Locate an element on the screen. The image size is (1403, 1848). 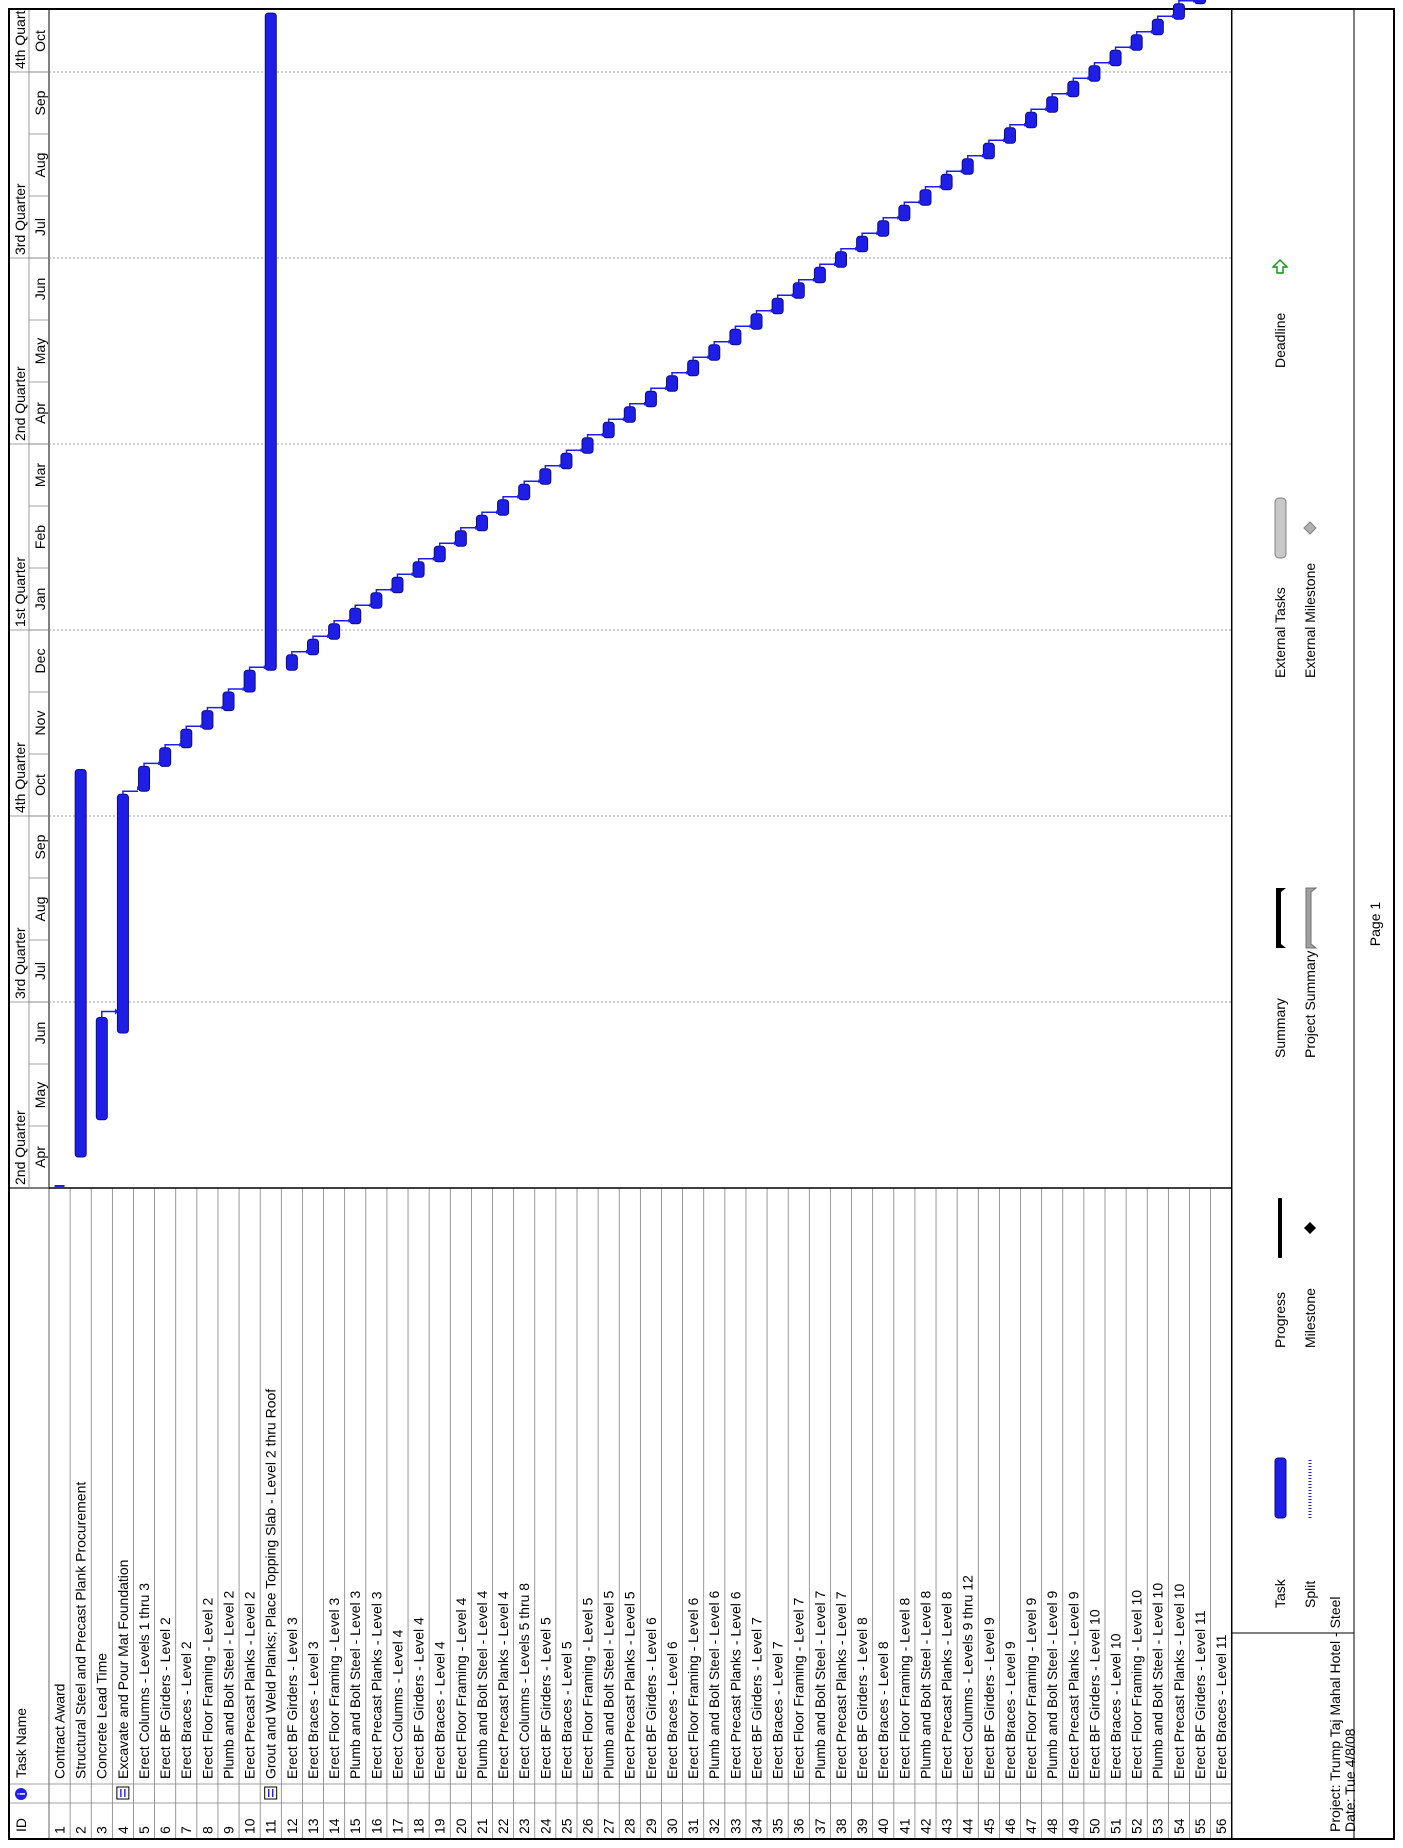
note-icon is located at coordinates (271, 1793).